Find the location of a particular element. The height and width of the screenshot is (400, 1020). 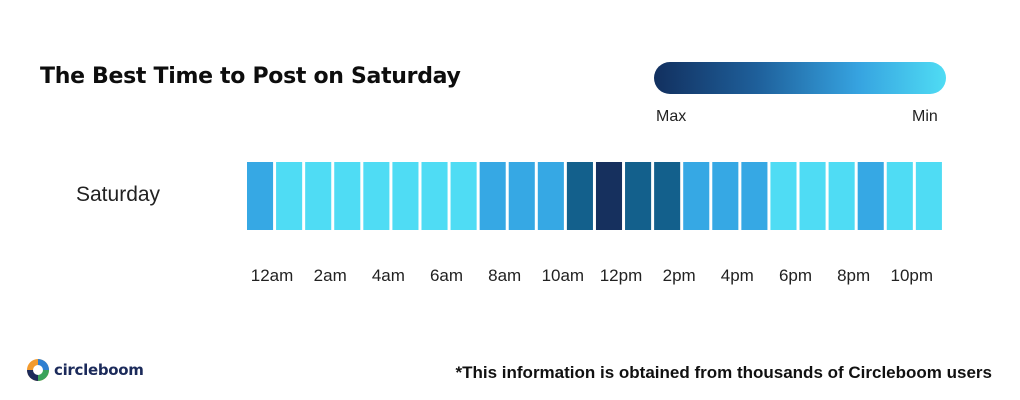

heatmap-cell-4pm is located at coordinates (725, 196).